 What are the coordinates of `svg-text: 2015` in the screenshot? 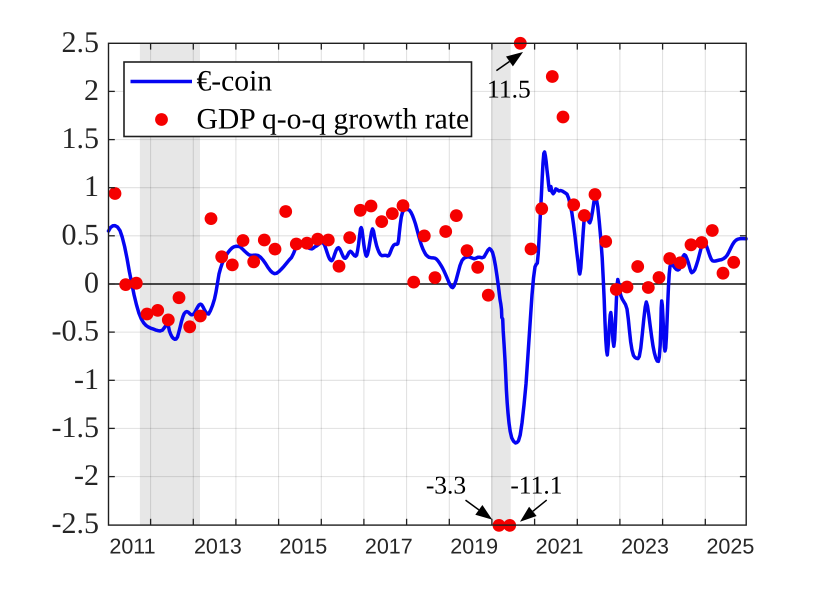 It's located at (303, 547).